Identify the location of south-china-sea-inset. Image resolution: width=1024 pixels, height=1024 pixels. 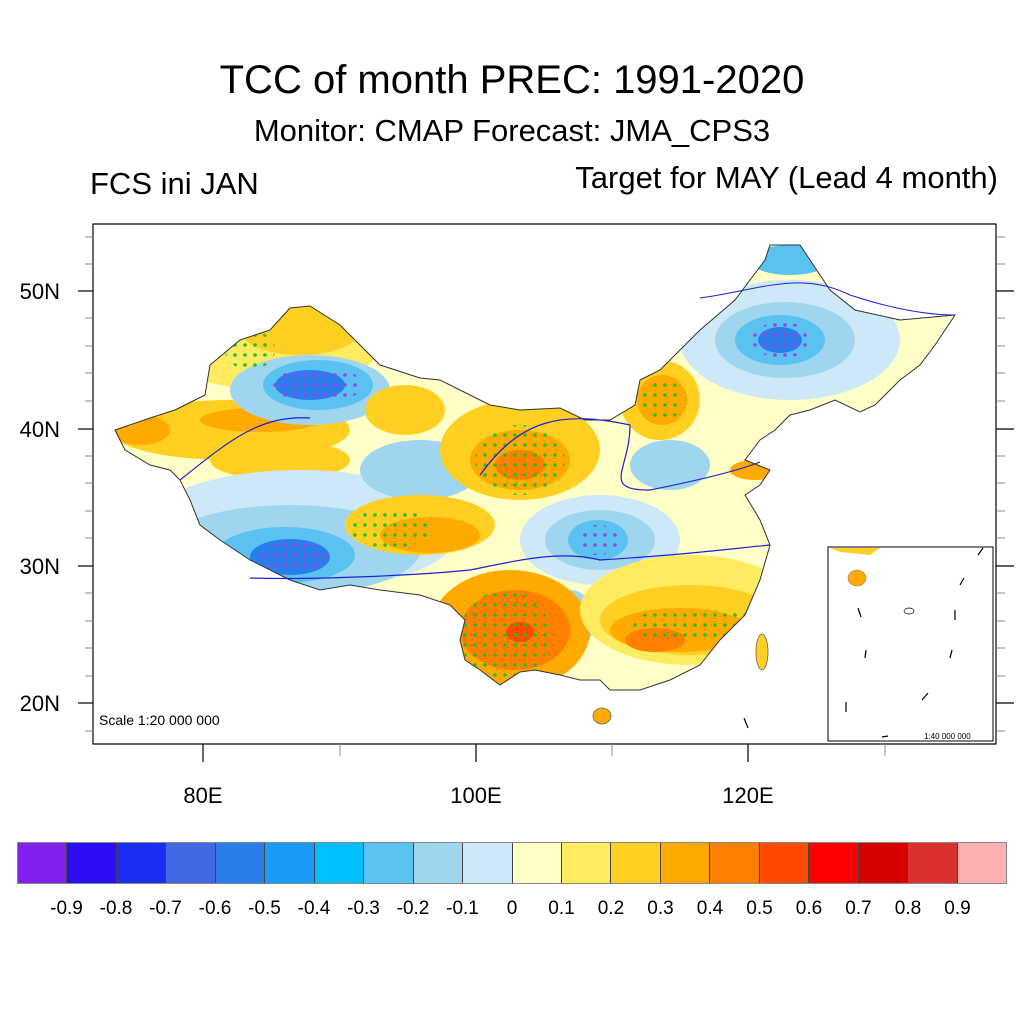
(910, 644).